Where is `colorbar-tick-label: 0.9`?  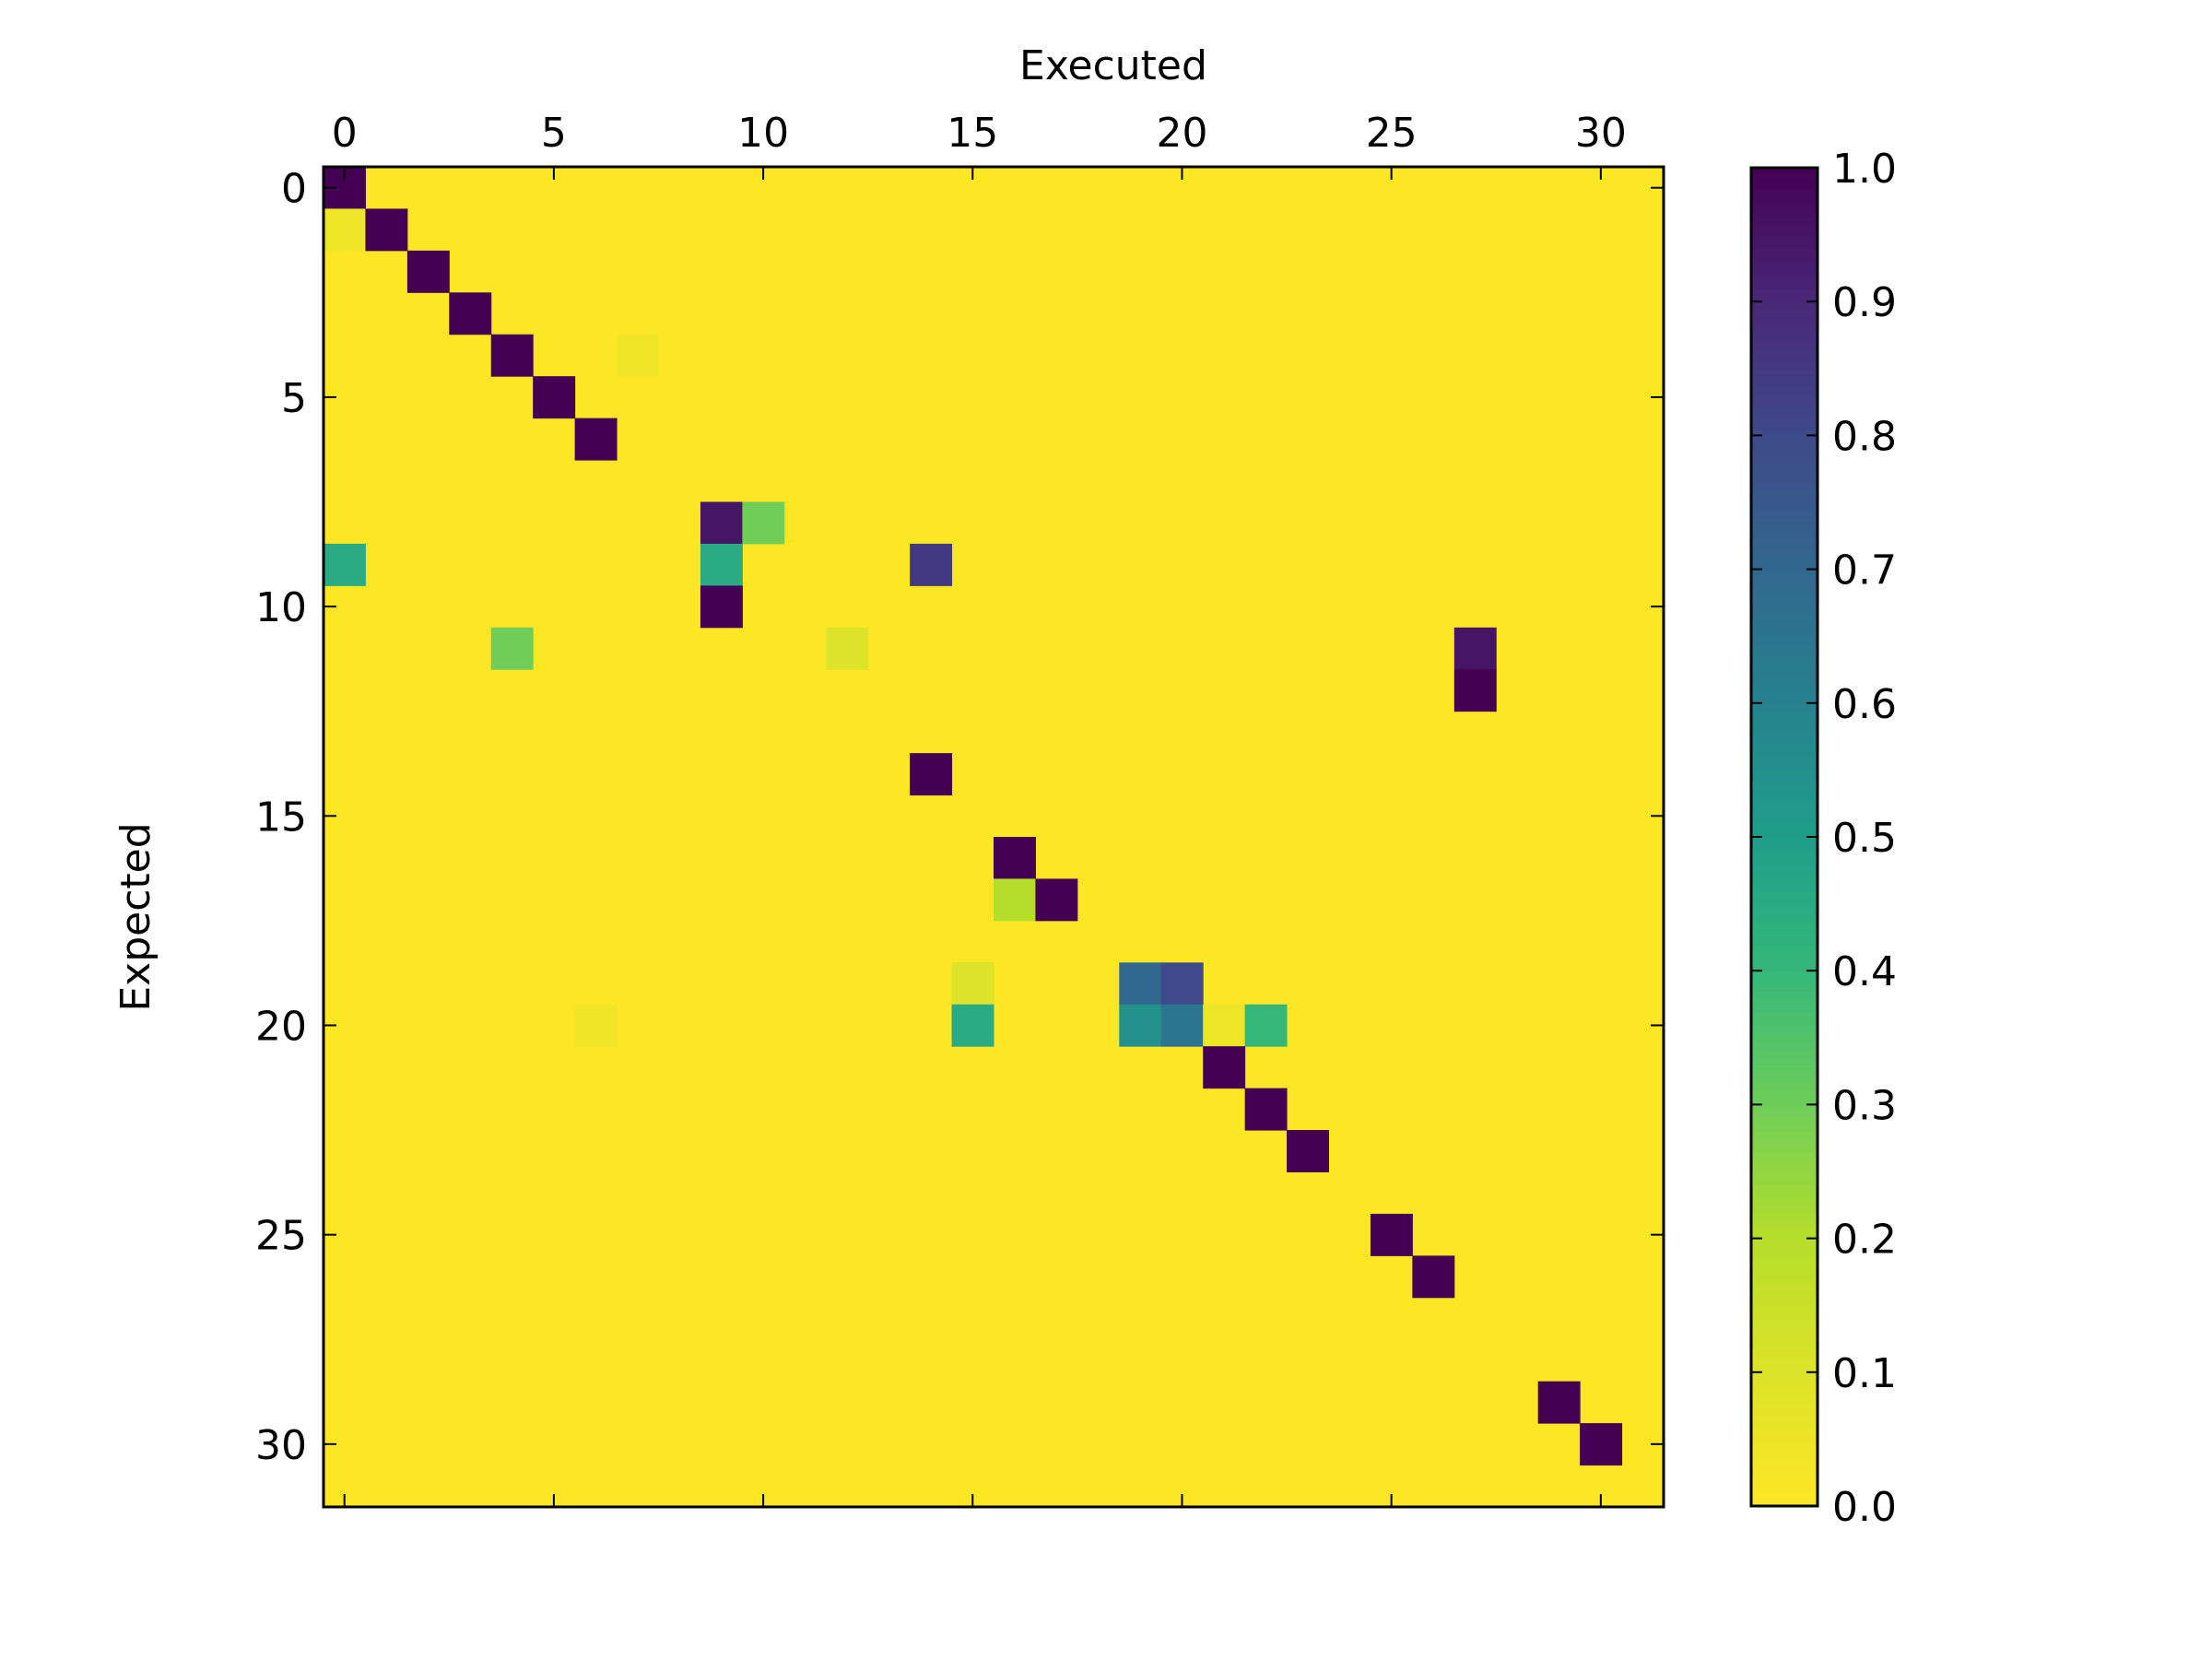
colorbar-tick-label: 0.9 is located at coordinates (1864, 302).